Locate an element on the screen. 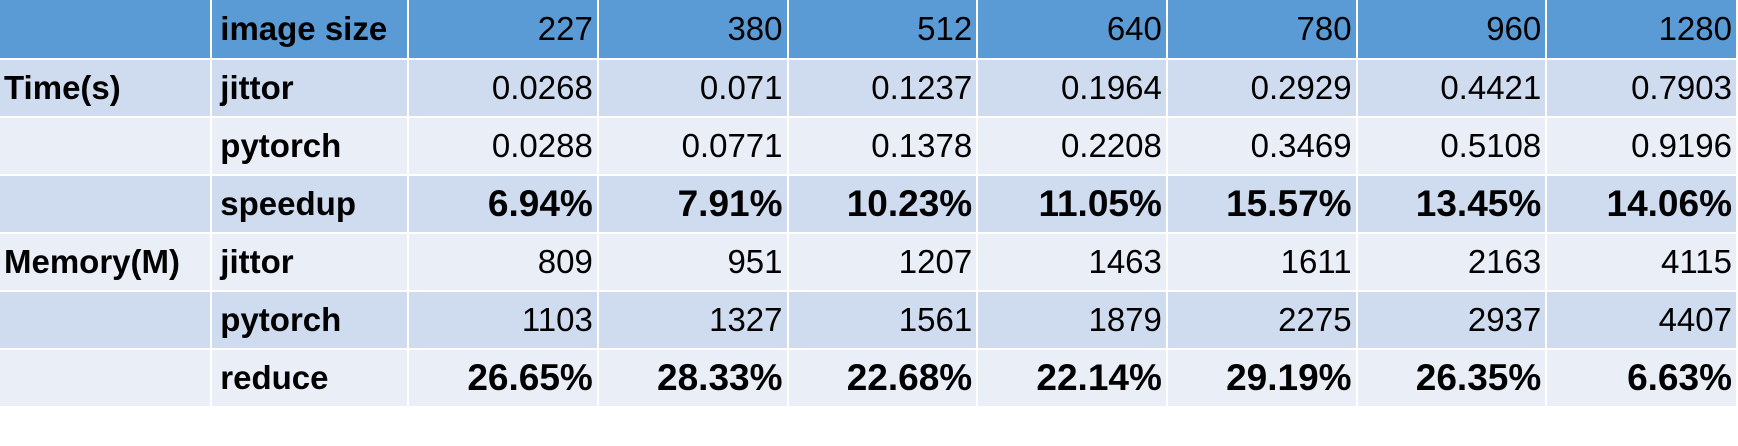  header-label-cell: image size is located at coordinates (311, 30).